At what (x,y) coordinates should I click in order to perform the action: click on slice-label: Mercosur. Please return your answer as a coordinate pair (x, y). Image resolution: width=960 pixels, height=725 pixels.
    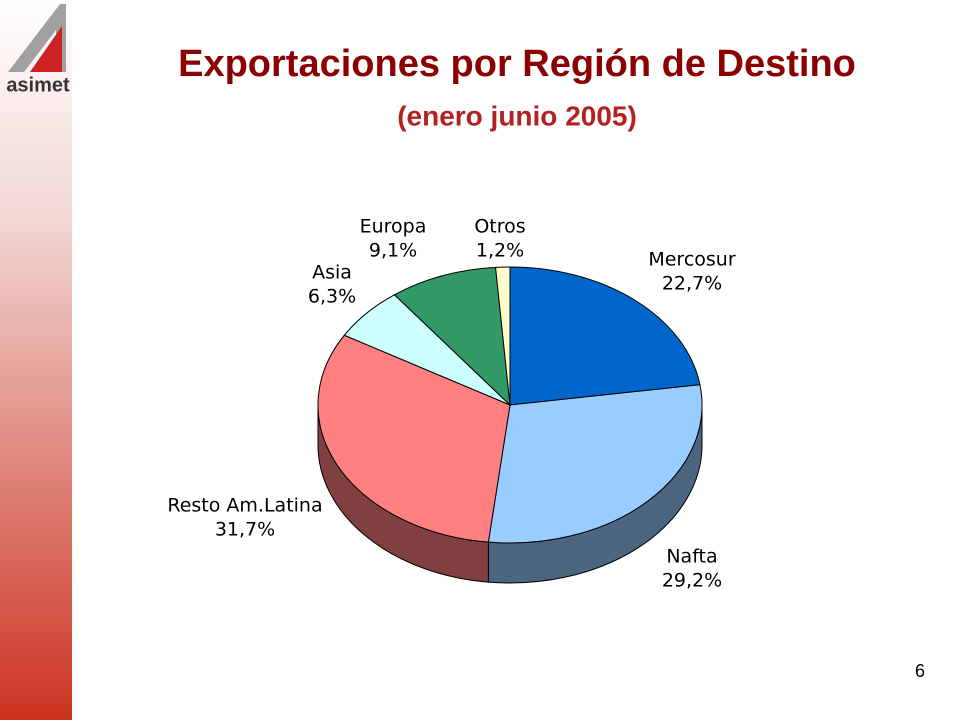
    Looking at the image, I should click on (691, 260).